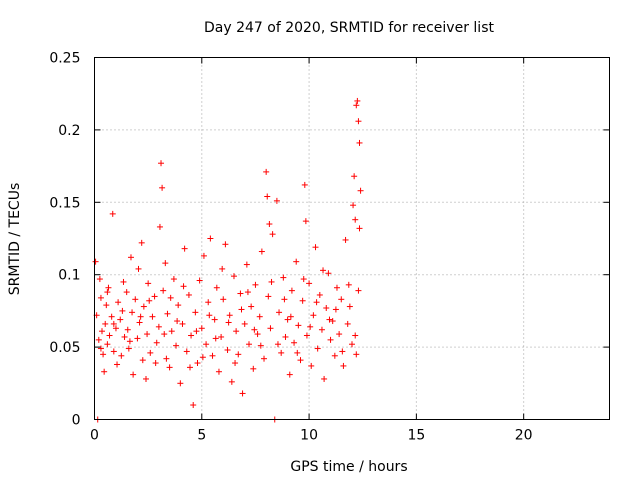 The image size is (640, 480). Describe the element at coordinates (64, 59) in the screenshot. I see `y-tick-label: 0.25` at that location.